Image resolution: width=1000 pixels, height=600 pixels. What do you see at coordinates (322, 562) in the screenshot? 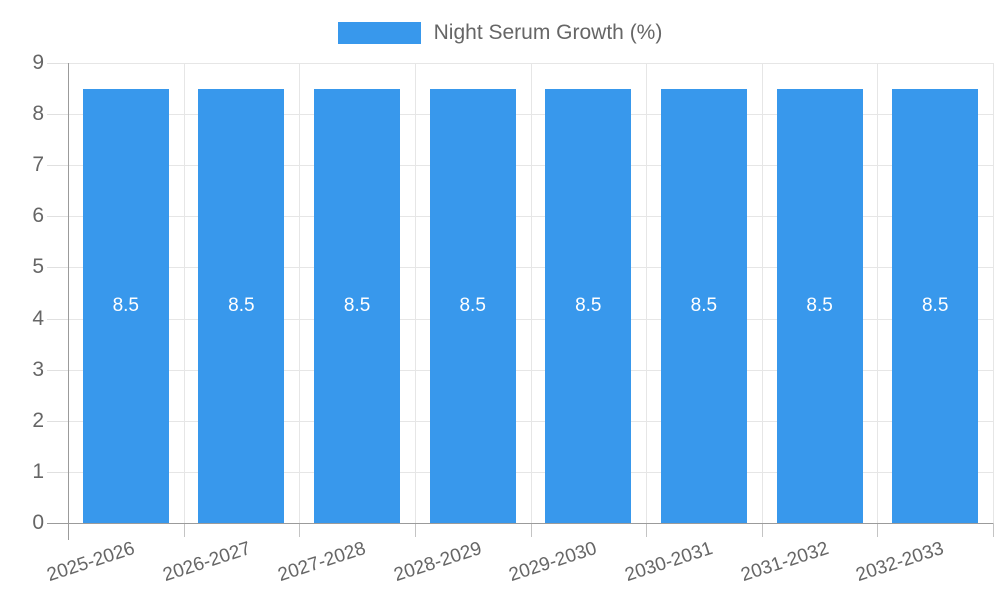
I see `x-tick-label: 2027-2028` at bounding box center [322, 562].